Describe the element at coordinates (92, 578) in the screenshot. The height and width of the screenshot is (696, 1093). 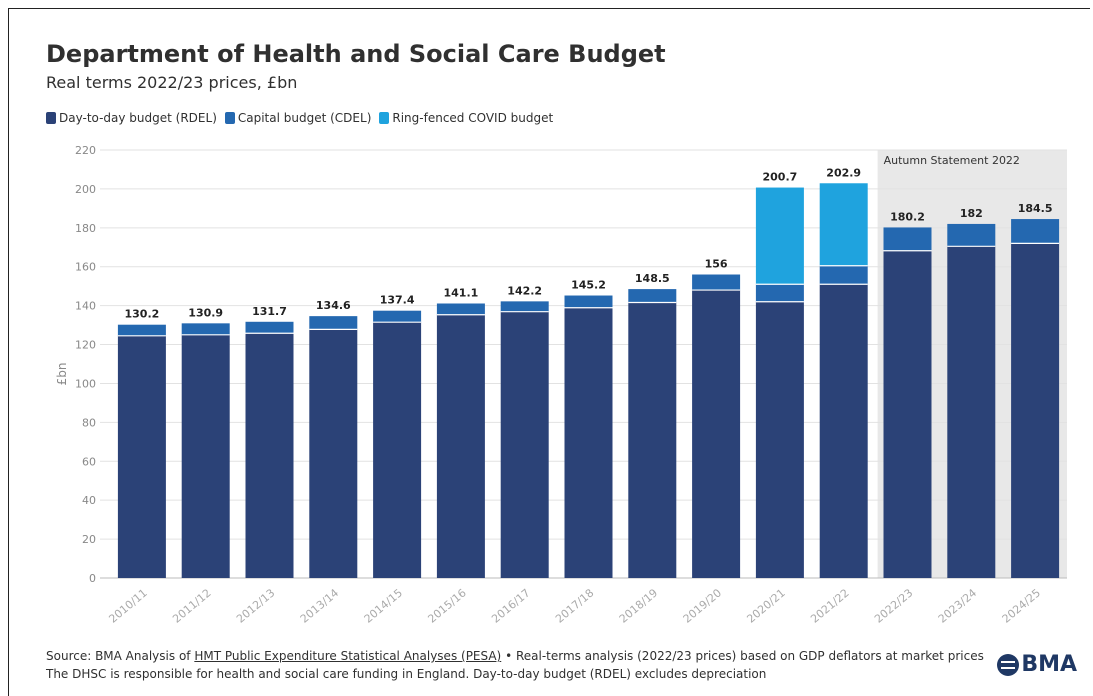
I see `y-tick-label: 0` at that location.